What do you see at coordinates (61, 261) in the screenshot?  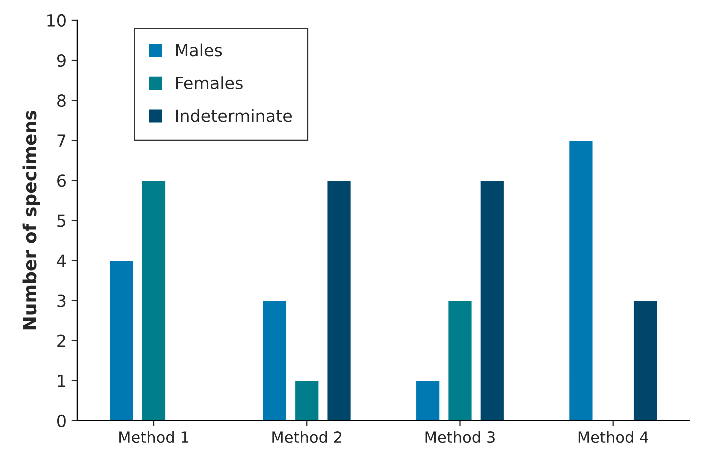 I see `y-tick-label: 4` at bounding box center [61, 261].